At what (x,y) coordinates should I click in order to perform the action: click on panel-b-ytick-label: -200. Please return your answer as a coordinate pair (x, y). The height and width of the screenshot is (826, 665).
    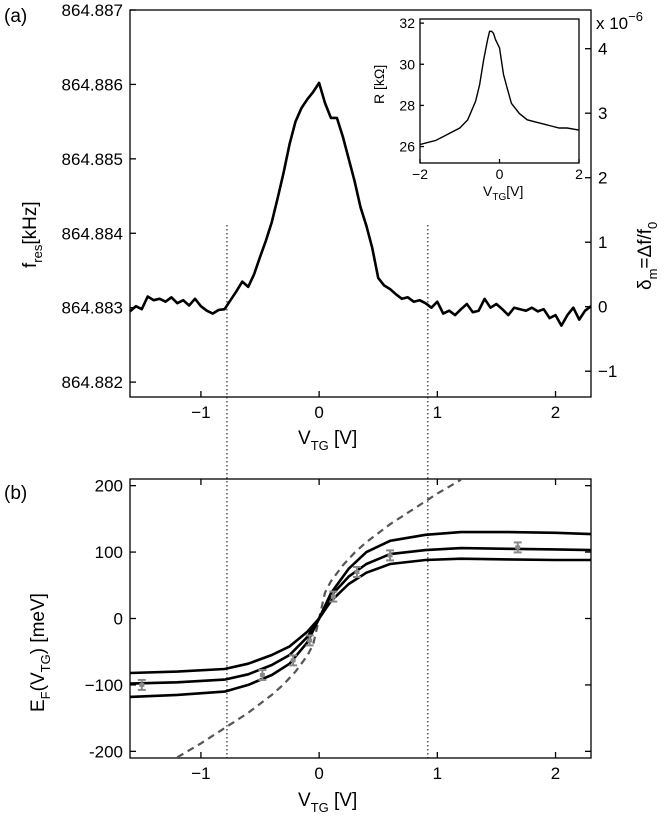
    Looking at the image, I should click on (106, 751).